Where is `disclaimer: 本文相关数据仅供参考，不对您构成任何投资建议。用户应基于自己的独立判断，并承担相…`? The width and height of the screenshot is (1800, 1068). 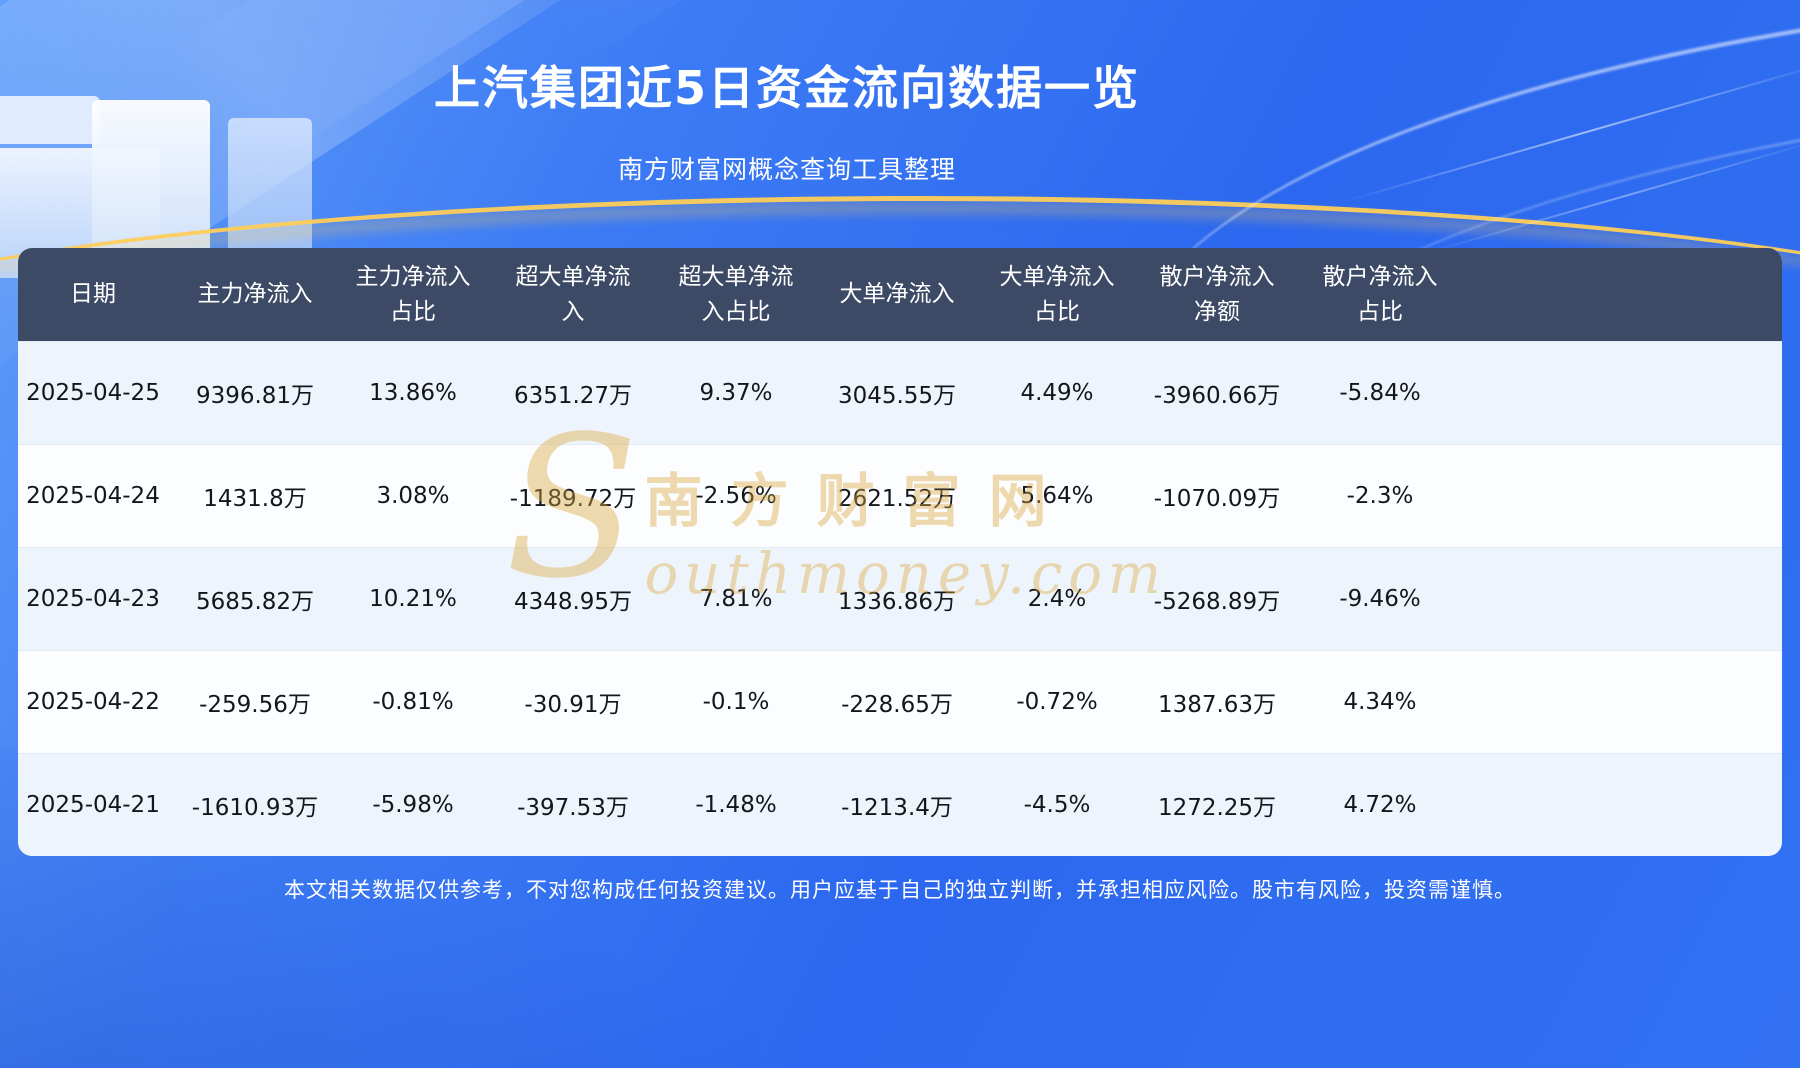 disclaimer: 本文相关数据仅供参考，不对您构成任何投资建议。用户应基于自己的独立判断，并承担相… is located at coordinates (900, 890).